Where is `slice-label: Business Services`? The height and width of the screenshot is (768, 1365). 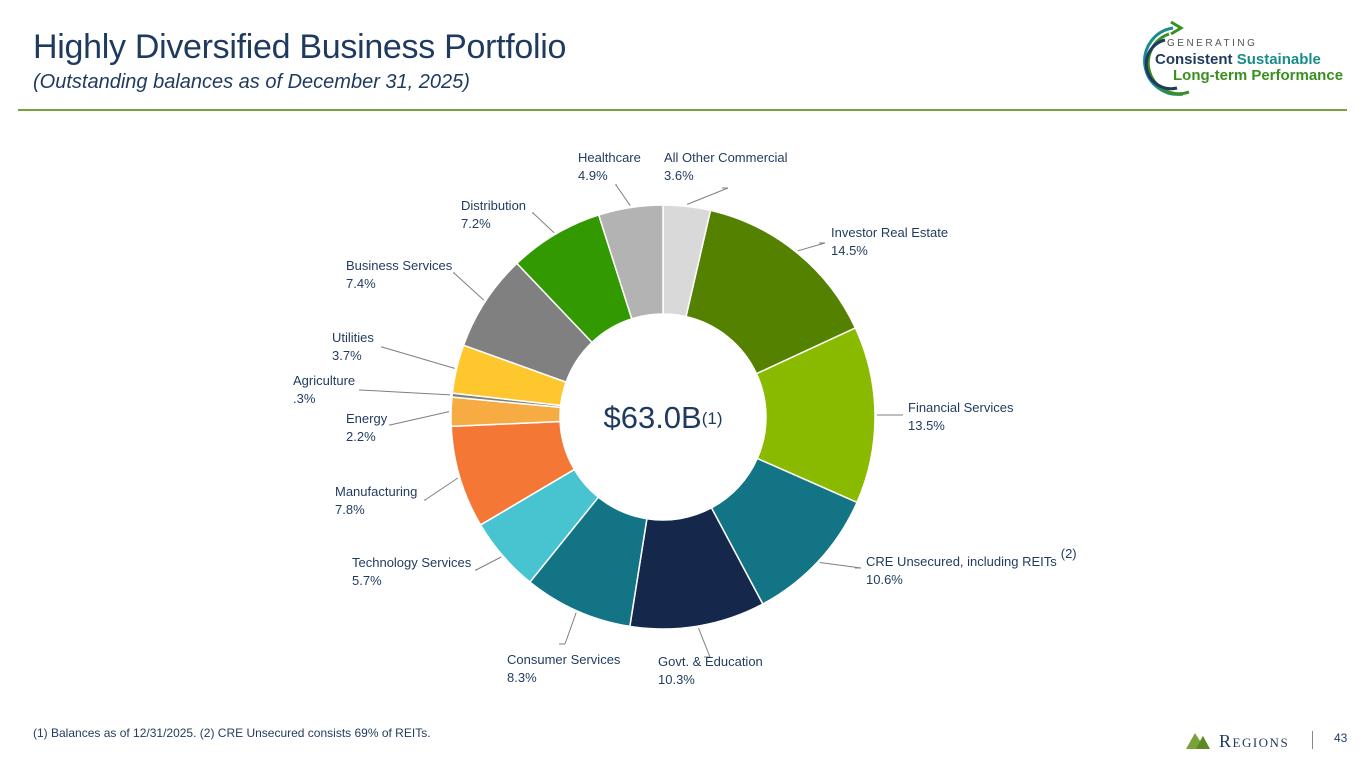 slice-label: Business Services is located at coordinates (399, 265).